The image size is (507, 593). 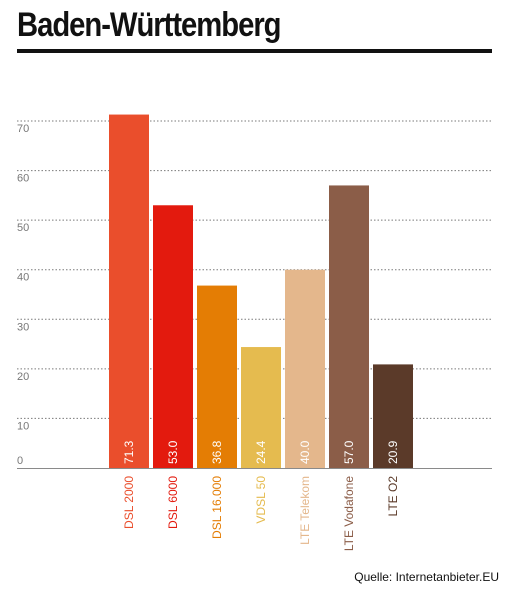 What do you see at coordinates (20, 461) in the screenshot?
I see `y-tick-label: 0` at bounding box center [20, 461].